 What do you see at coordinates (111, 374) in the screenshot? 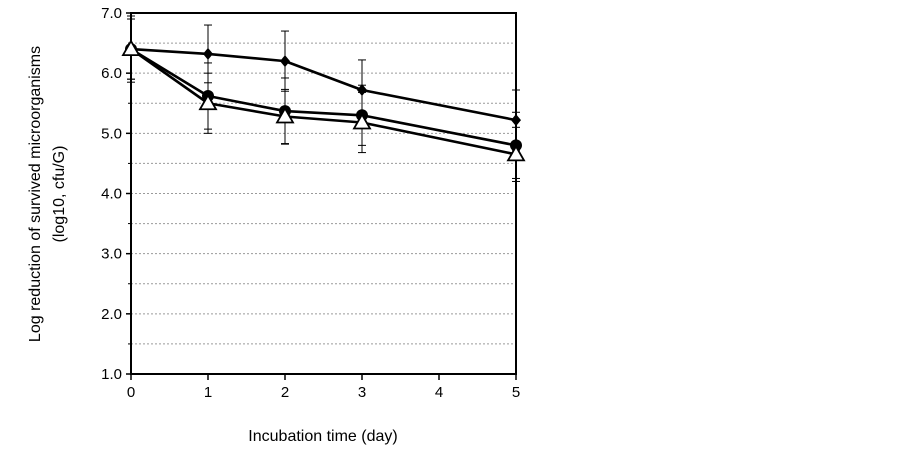
I see `y-tick-label: 1.0` at bounding box center [111, 374].